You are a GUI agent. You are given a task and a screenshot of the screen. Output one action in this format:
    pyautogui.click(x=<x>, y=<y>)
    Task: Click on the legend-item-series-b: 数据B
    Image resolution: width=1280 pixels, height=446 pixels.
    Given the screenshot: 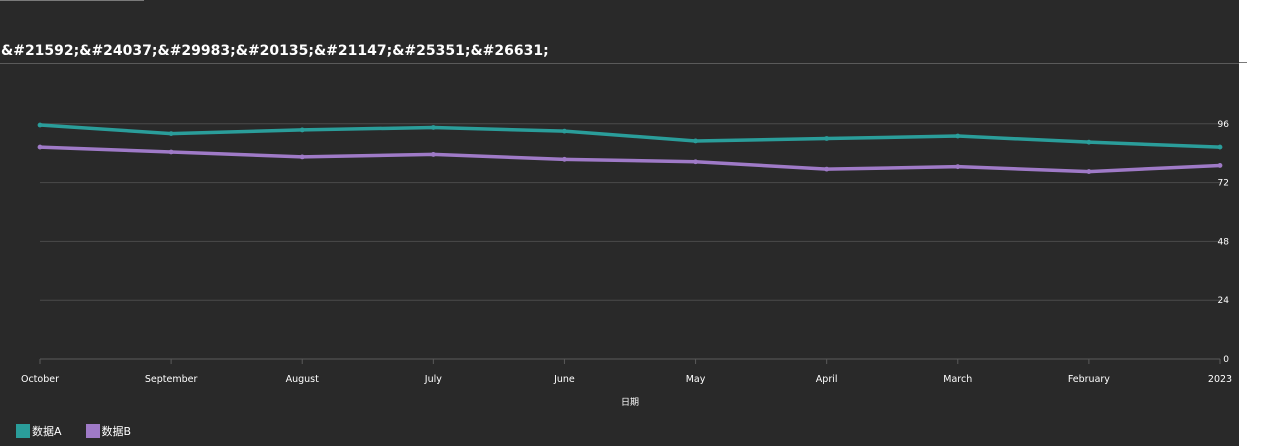 What is the action you would take?
    pyautogui.click(x=108, y=431)
    